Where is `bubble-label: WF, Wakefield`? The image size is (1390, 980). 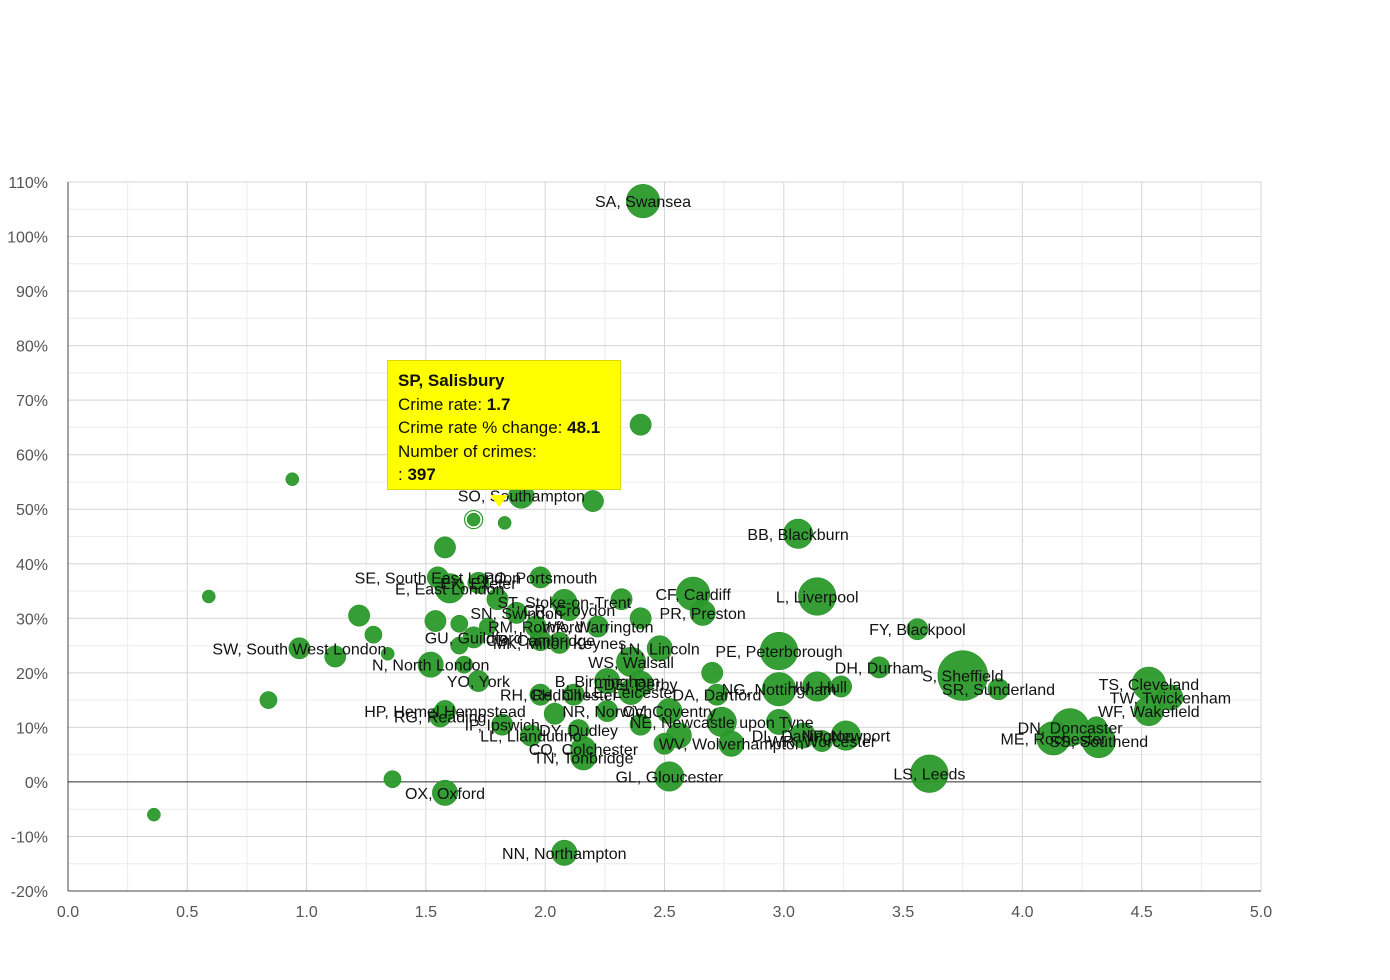
bubble-label: WF, Wakefield is located at coordinates (1149, 712).